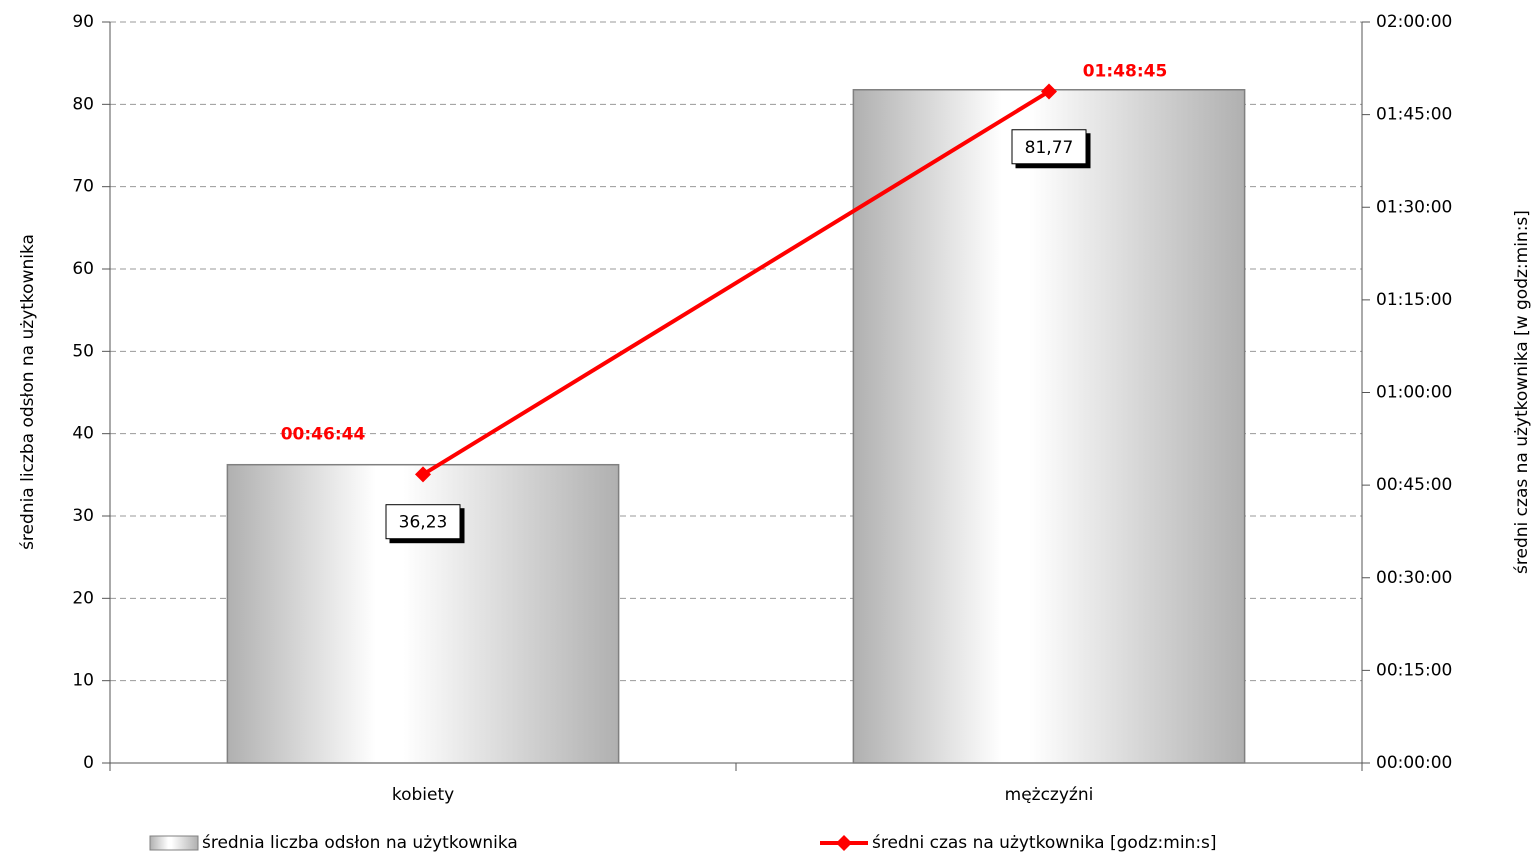 Image resolution: width=1540 pixels, height=854 pixels. What do you see at coordinates (83, 187) in the screenshot?
I see `y-tick-label: 70` at bounding box center [83, 187].